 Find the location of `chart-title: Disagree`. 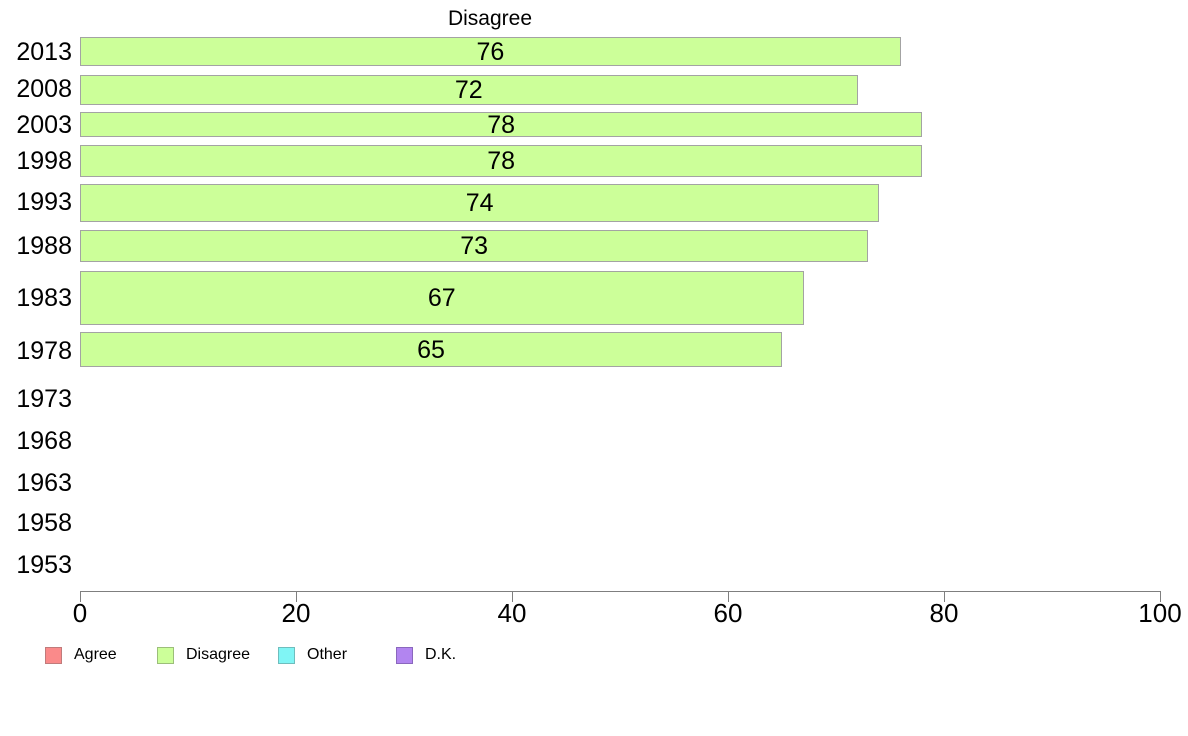

chart-title: Disagree is located at coordinates (490, 18).